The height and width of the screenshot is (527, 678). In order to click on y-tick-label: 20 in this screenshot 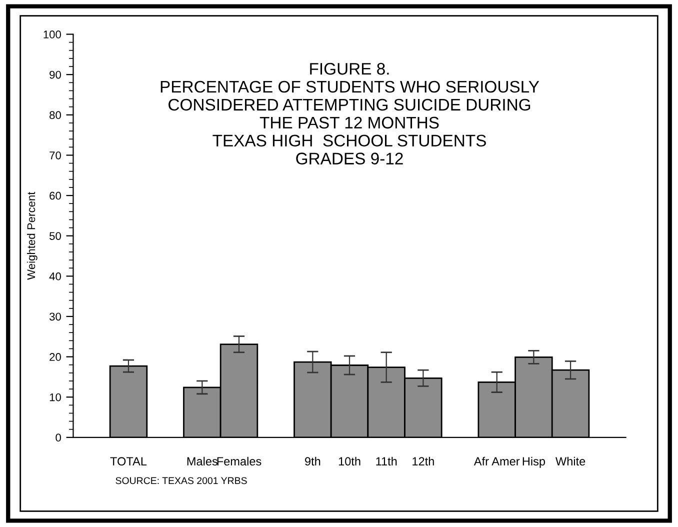, I will do `click(55, 357)`.